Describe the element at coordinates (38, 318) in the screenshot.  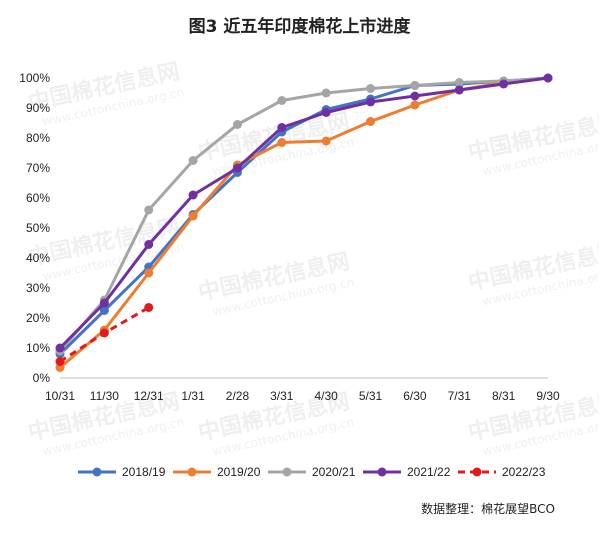
I see `y-tick-label: 20%` at that location.